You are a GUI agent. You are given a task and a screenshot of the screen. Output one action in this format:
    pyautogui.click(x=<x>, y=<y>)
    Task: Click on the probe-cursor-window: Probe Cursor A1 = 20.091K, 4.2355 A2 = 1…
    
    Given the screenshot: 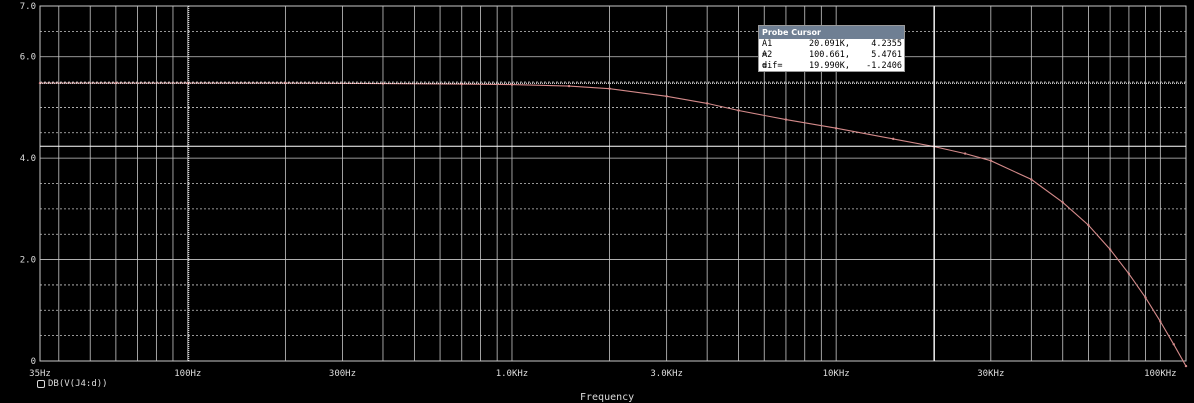 What is the action you would take?
    pyautogui.click(x=831, y=48)
    